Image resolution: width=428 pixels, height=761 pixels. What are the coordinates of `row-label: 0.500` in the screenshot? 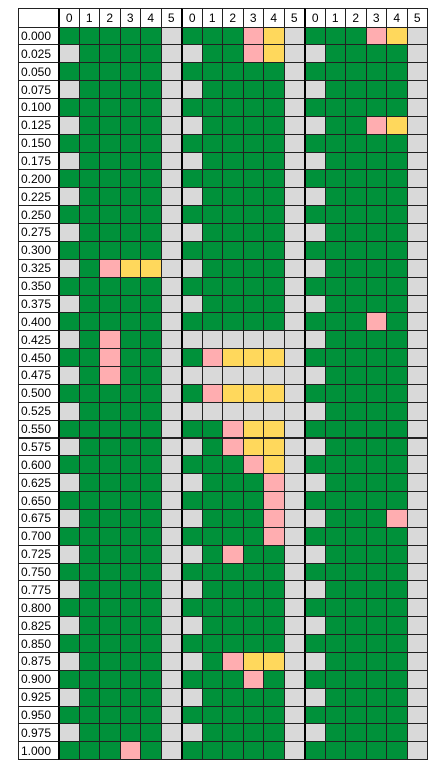 It's located at (38, 393).